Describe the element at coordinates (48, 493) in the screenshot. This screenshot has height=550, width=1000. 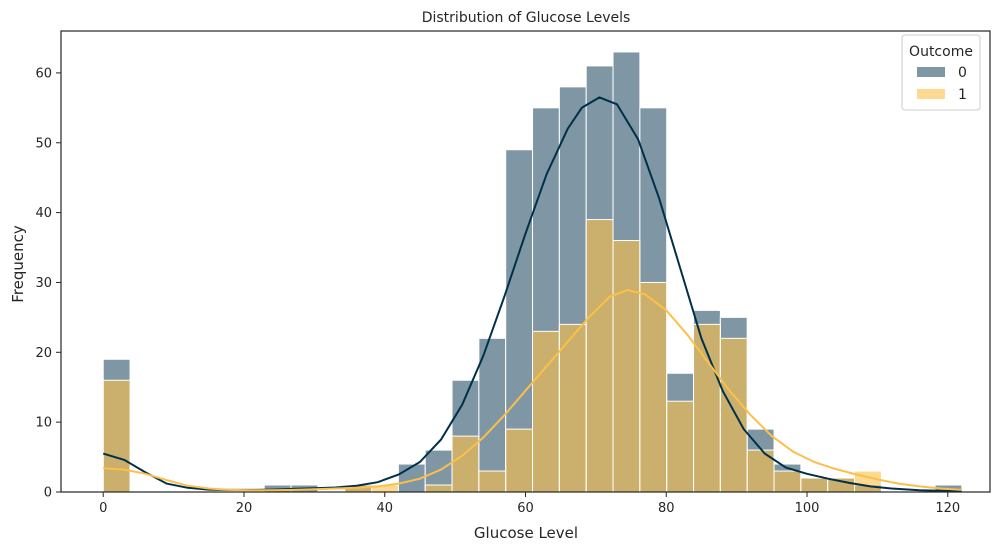
I see `y-tick-label: 0` at that location.